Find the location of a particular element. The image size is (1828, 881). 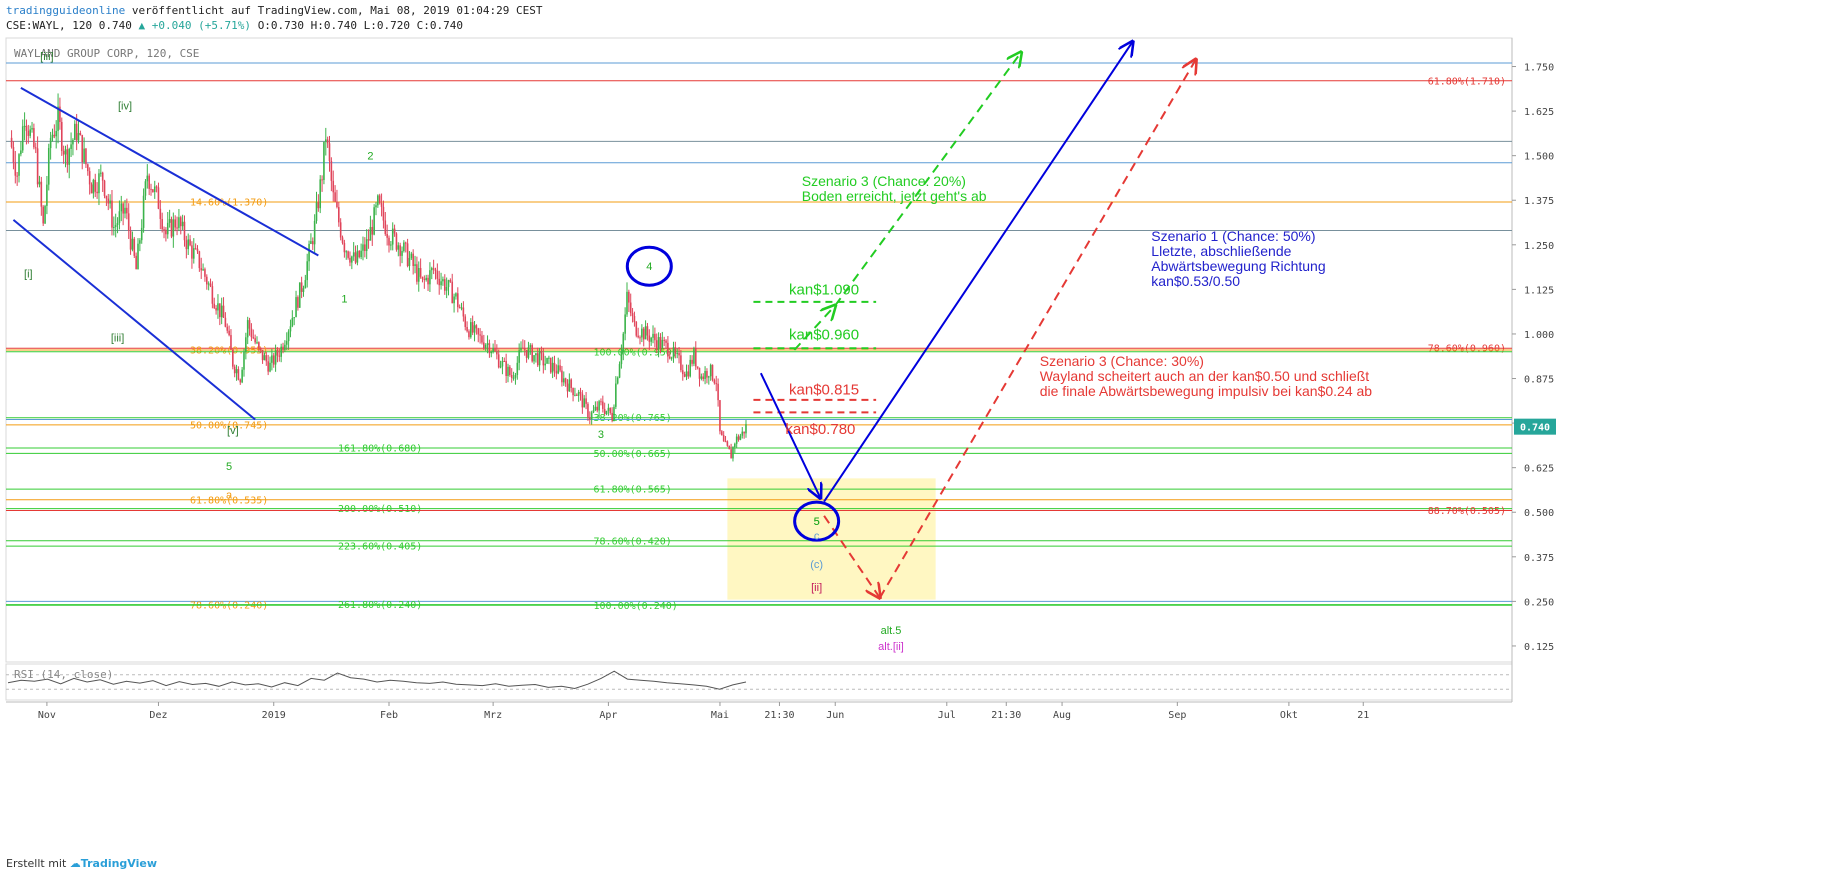

x-tick-label: Dez is located at coordinates (158, 715).